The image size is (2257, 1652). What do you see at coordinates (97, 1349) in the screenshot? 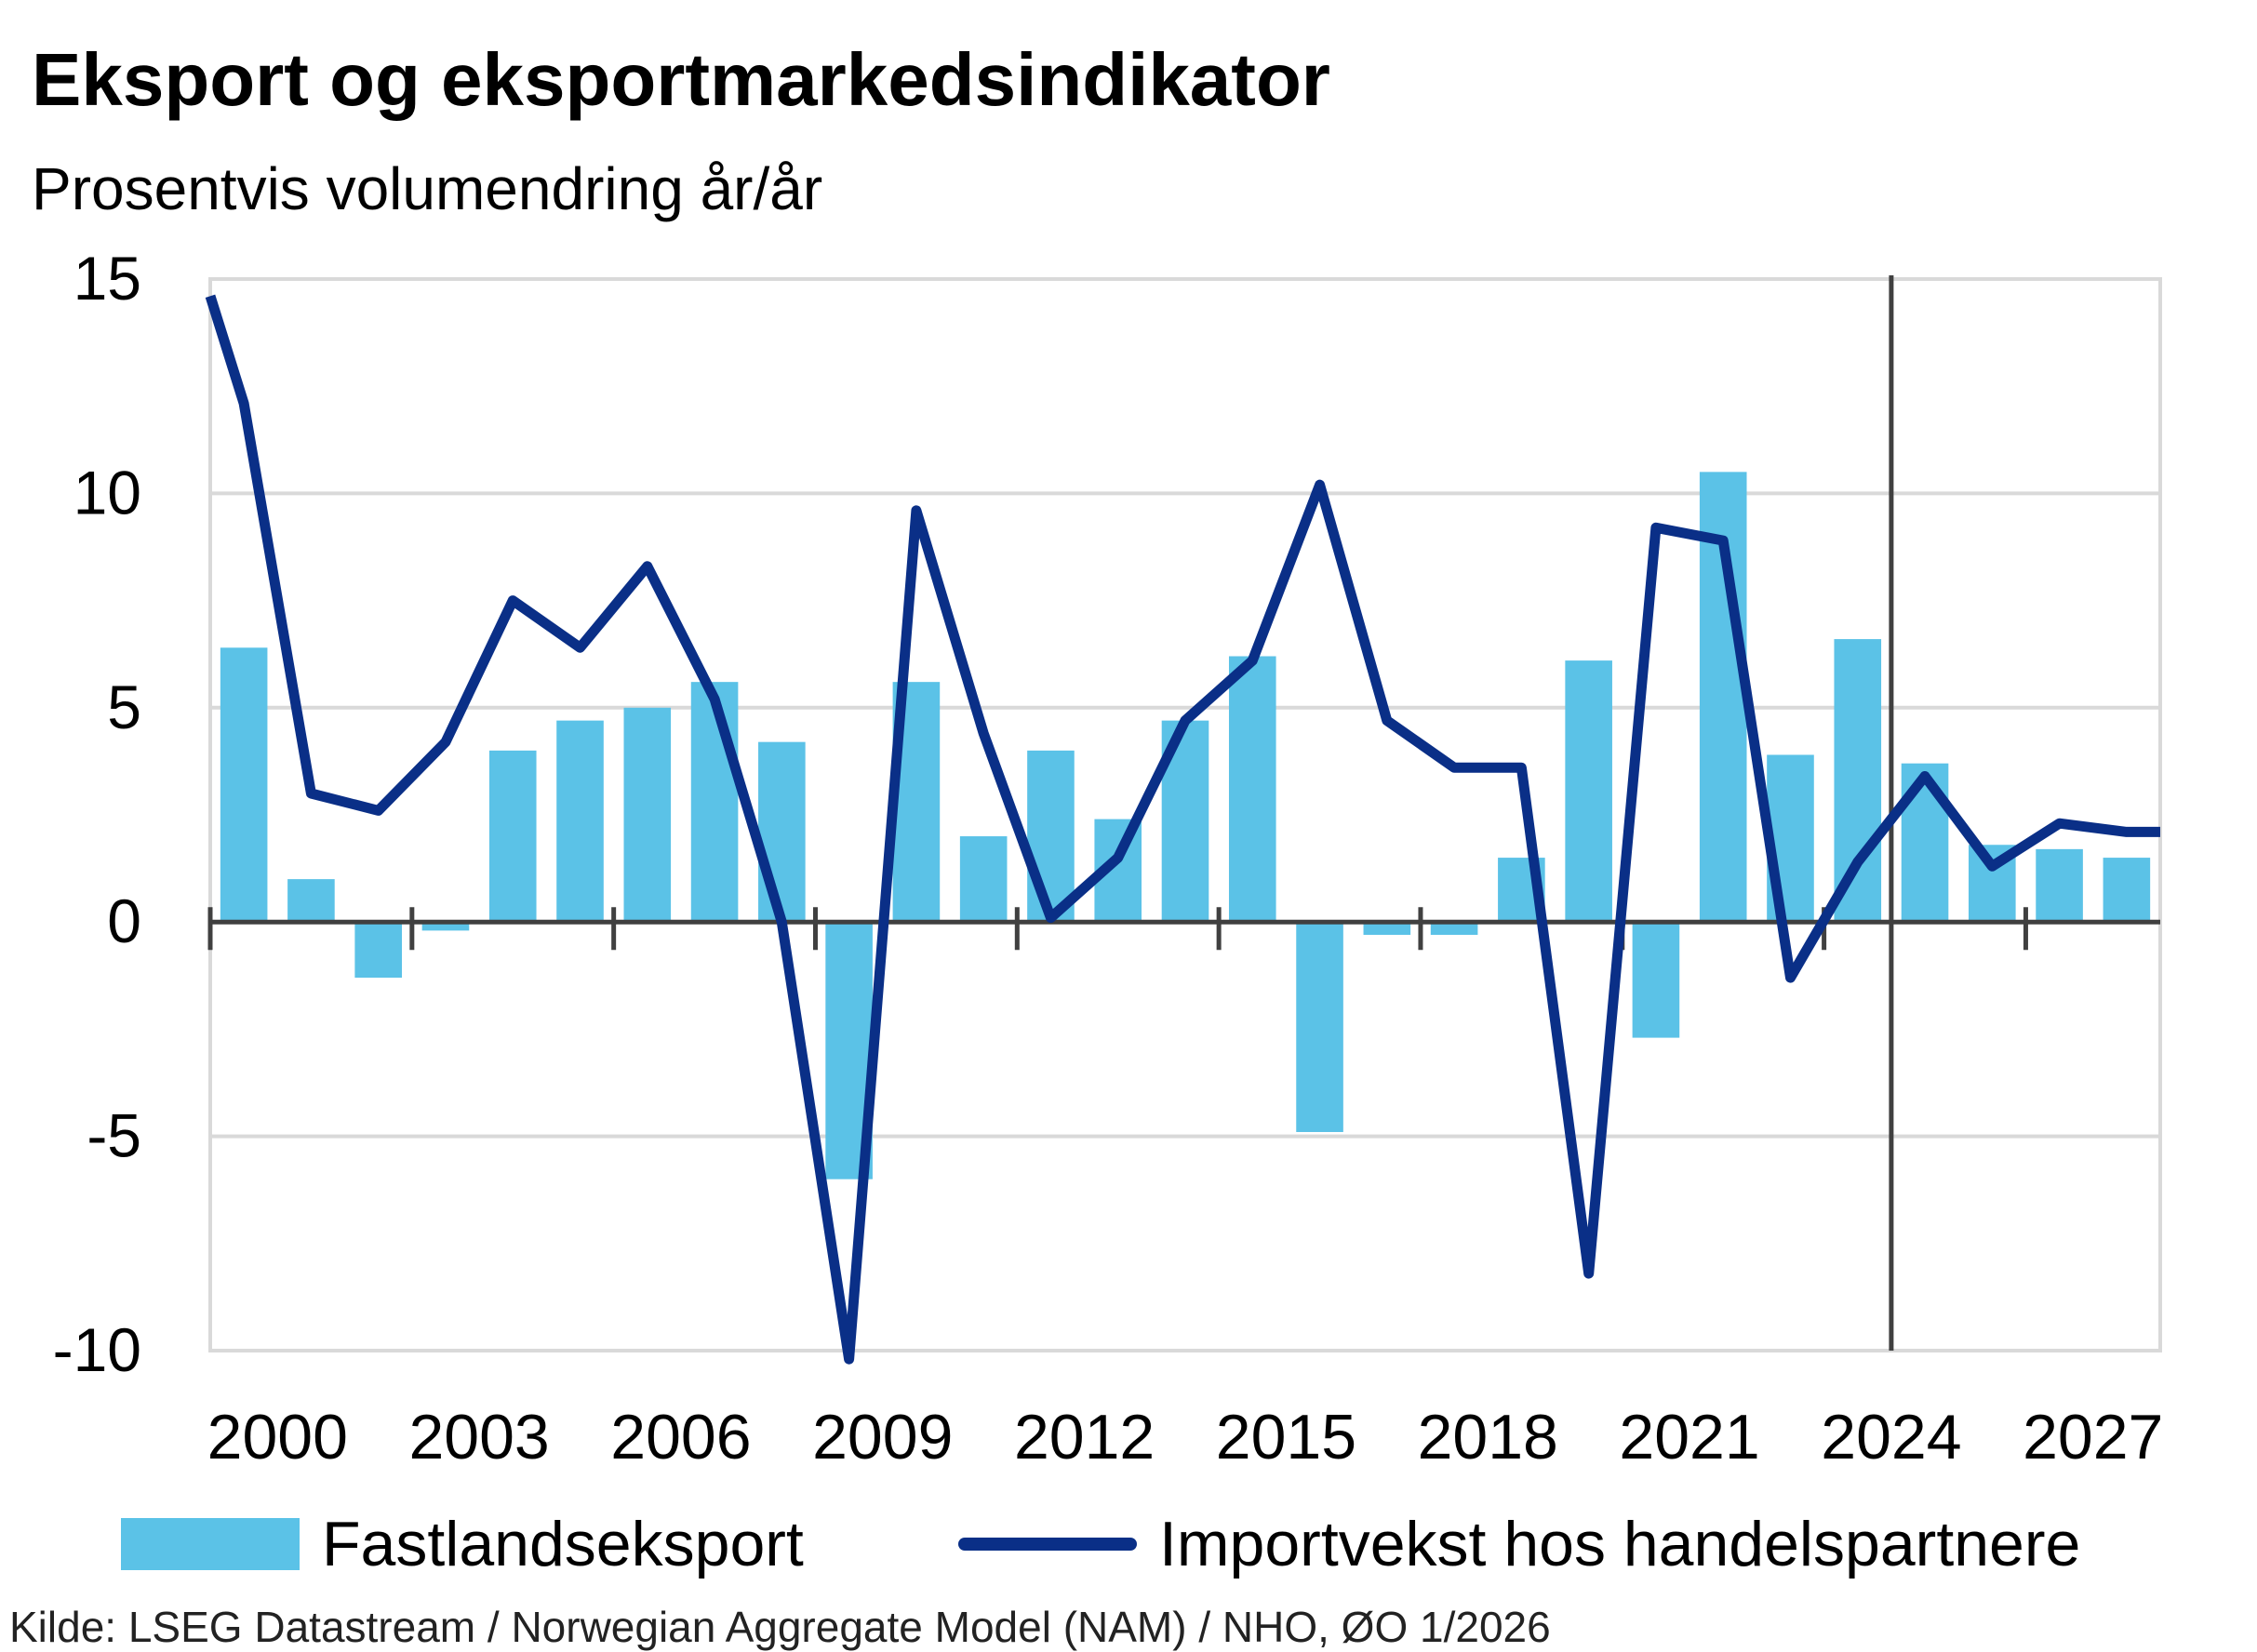
I see `y-tick-label: -10` at bounding box center [97, 1349].